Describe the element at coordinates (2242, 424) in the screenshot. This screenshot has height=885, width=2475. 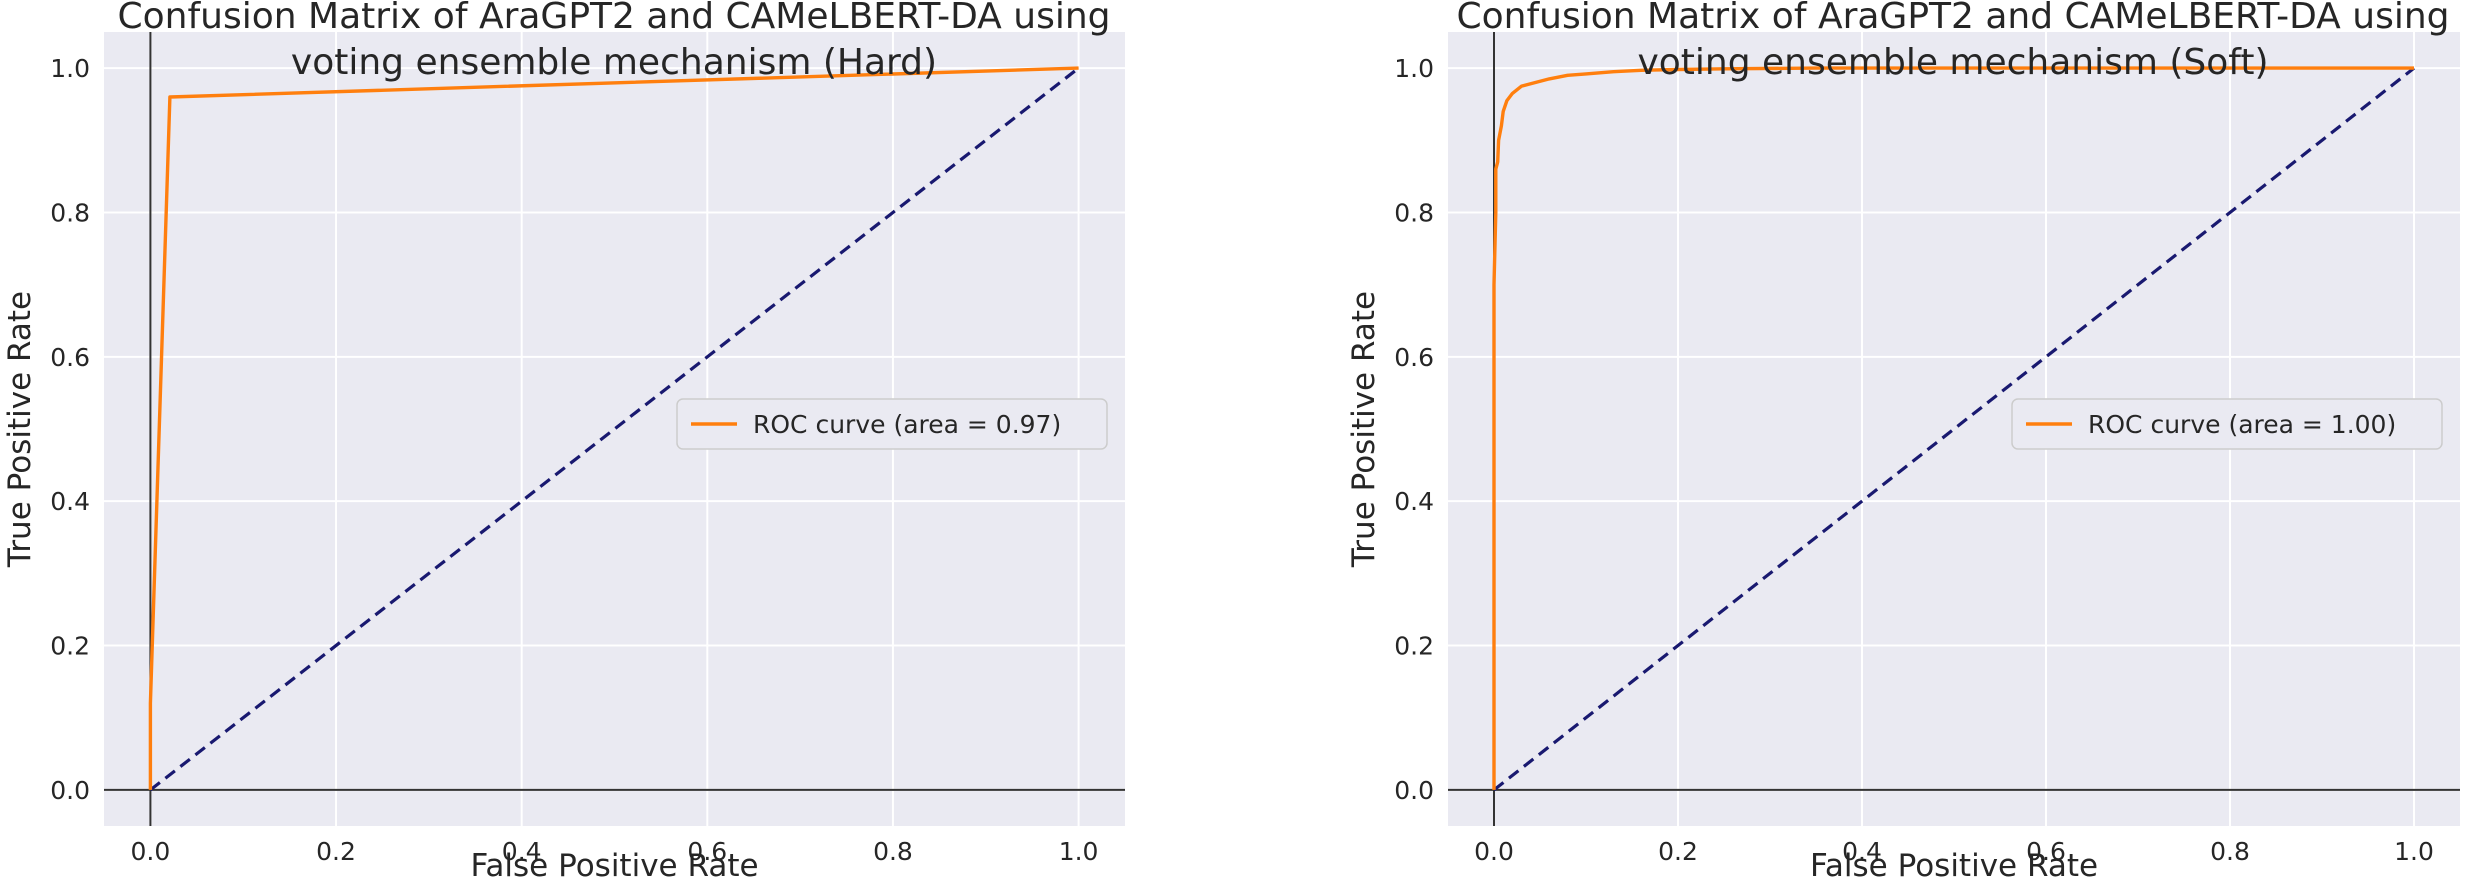
I see `legend-roc-label: ROC curve (area = 1.00)` at that location.